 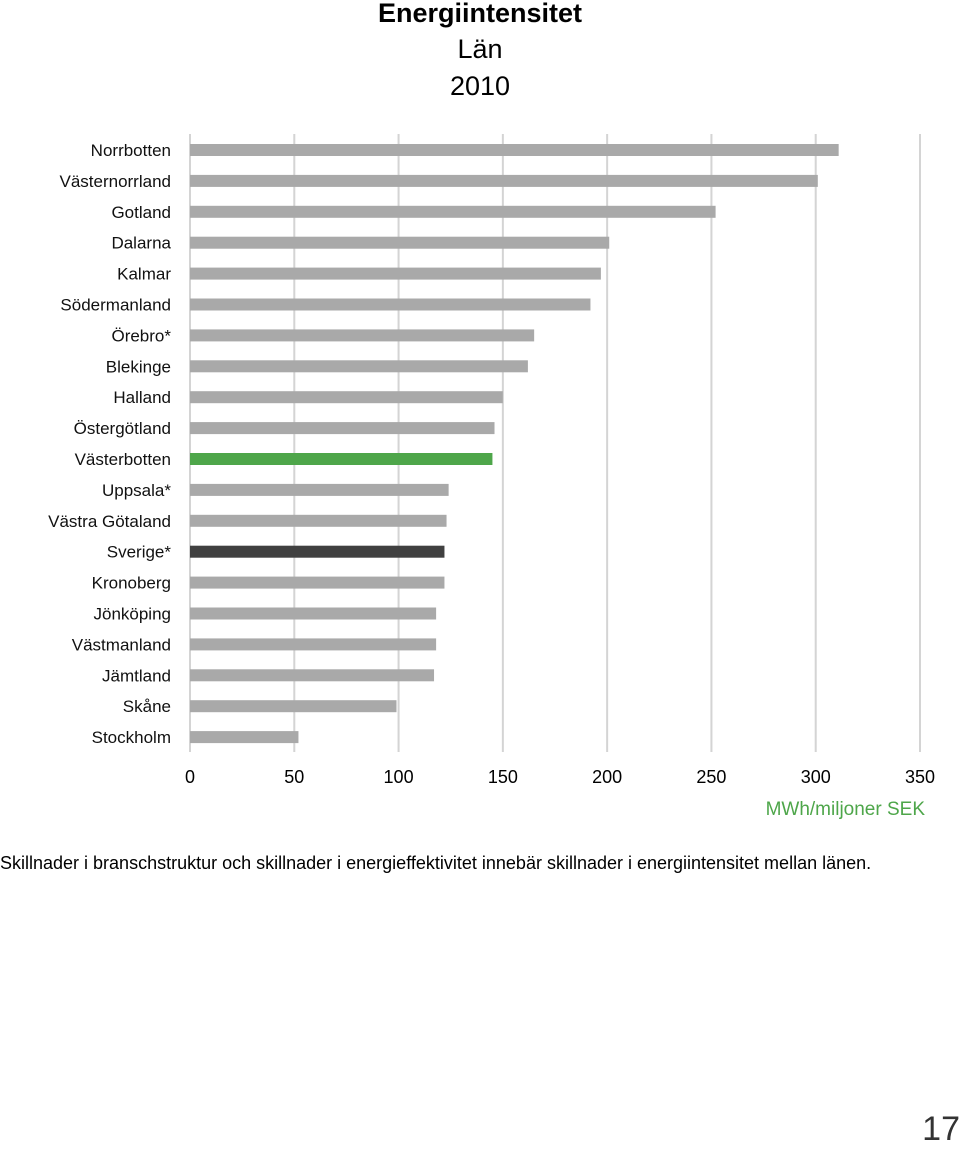 What do you see at coordinates (560, 777) in the screenshot?
I see `x-tick-labels: 0 50 100 150 200 250 300 350` at bounding box center [560, 777].